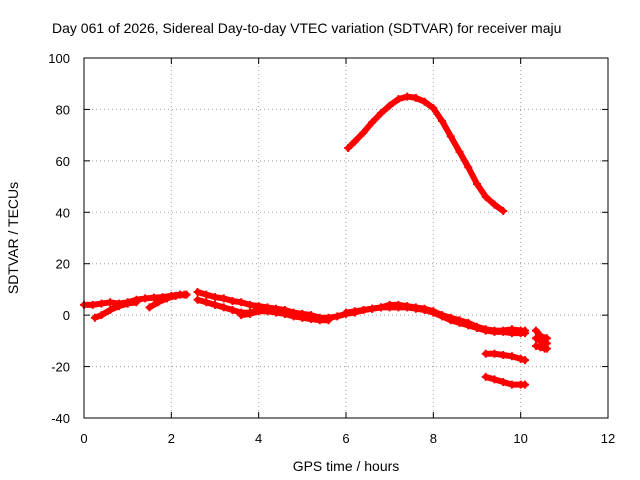 The height and width of the screenshot is (480, 640). Describe the element at coordinates (505, 357) in the screenshot. I see `series-arc-mid` at that location.